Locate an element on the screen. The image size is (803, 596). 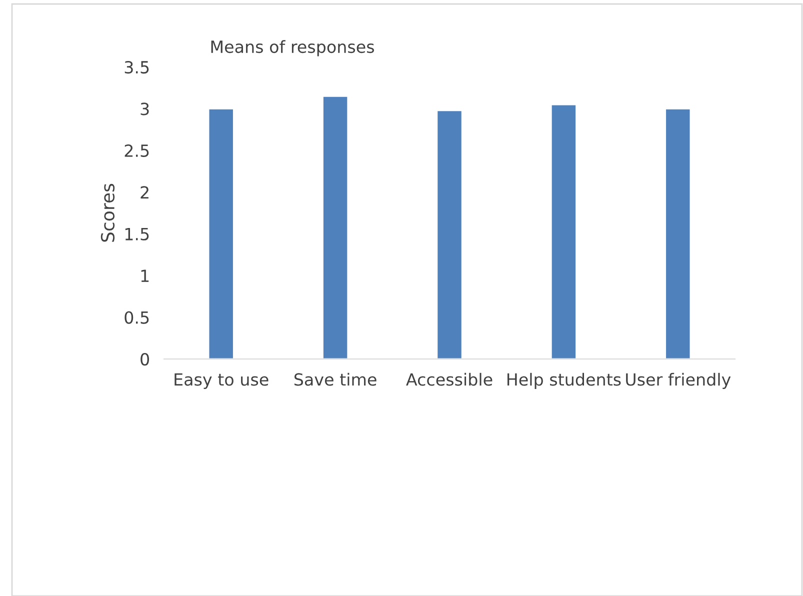
y-tick-label: 0.5 is located at coordinates (136, 317).